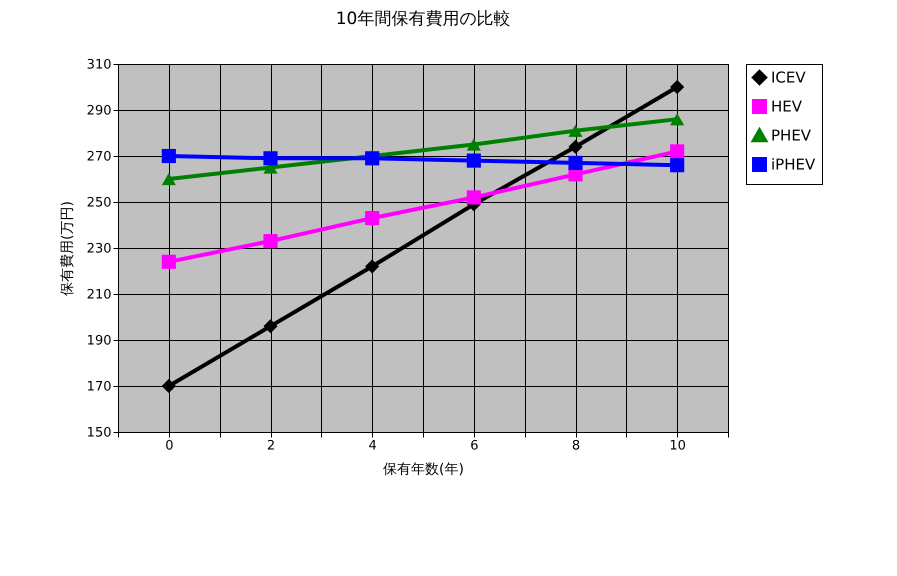 The height and width of the screenshot is (576, 897). Describe the element at coordinates (99, 65) in the screenshot. I see `y-tick-label: 310` at that location.